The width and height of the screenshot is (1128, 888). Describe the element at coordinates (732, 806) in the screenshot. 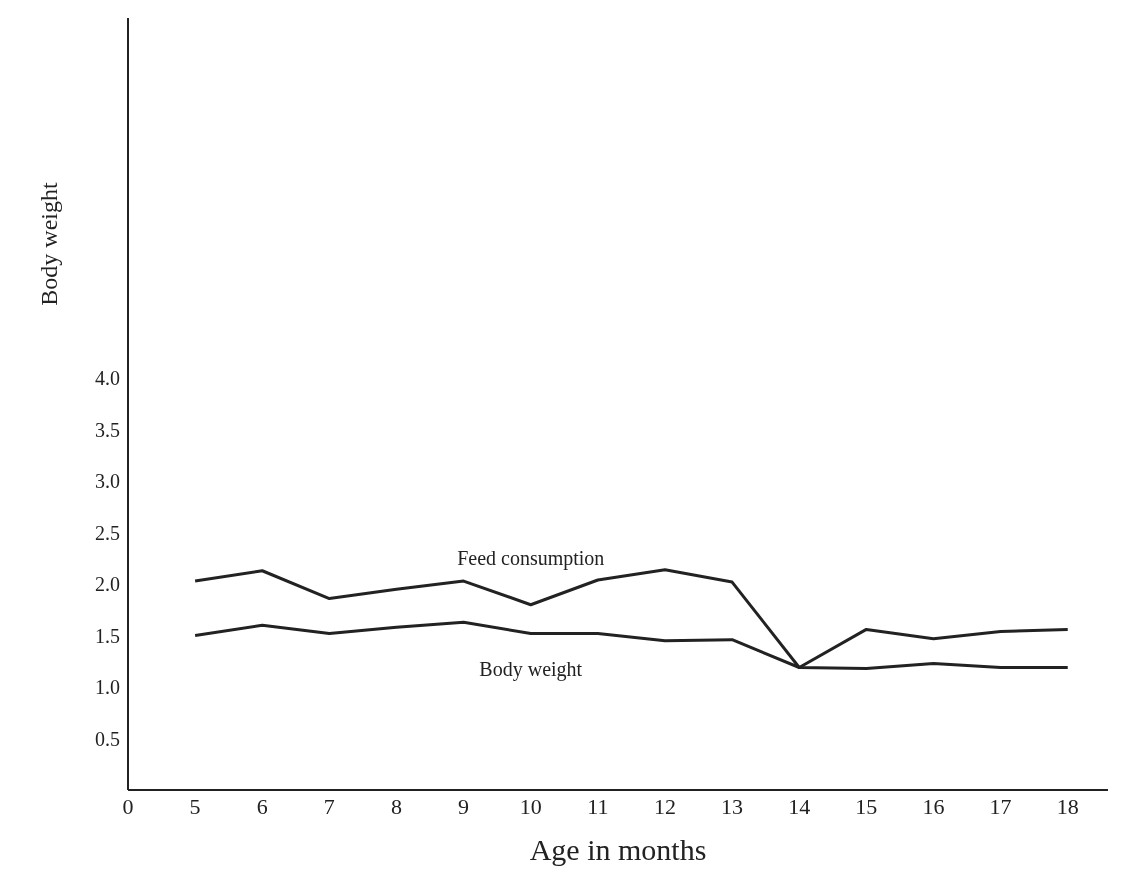

I see `x-tick-label: 13` at that location.